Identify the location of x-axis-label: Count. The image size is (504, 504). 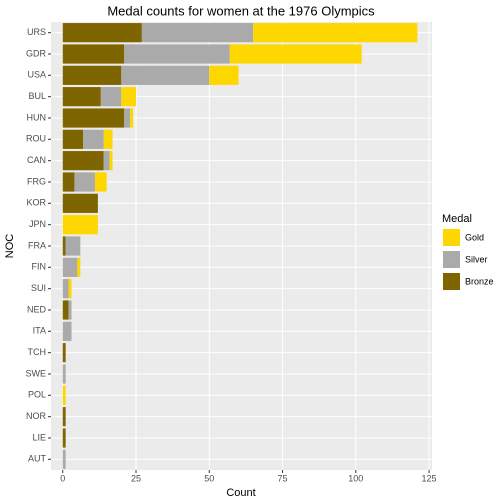
(240, 493).